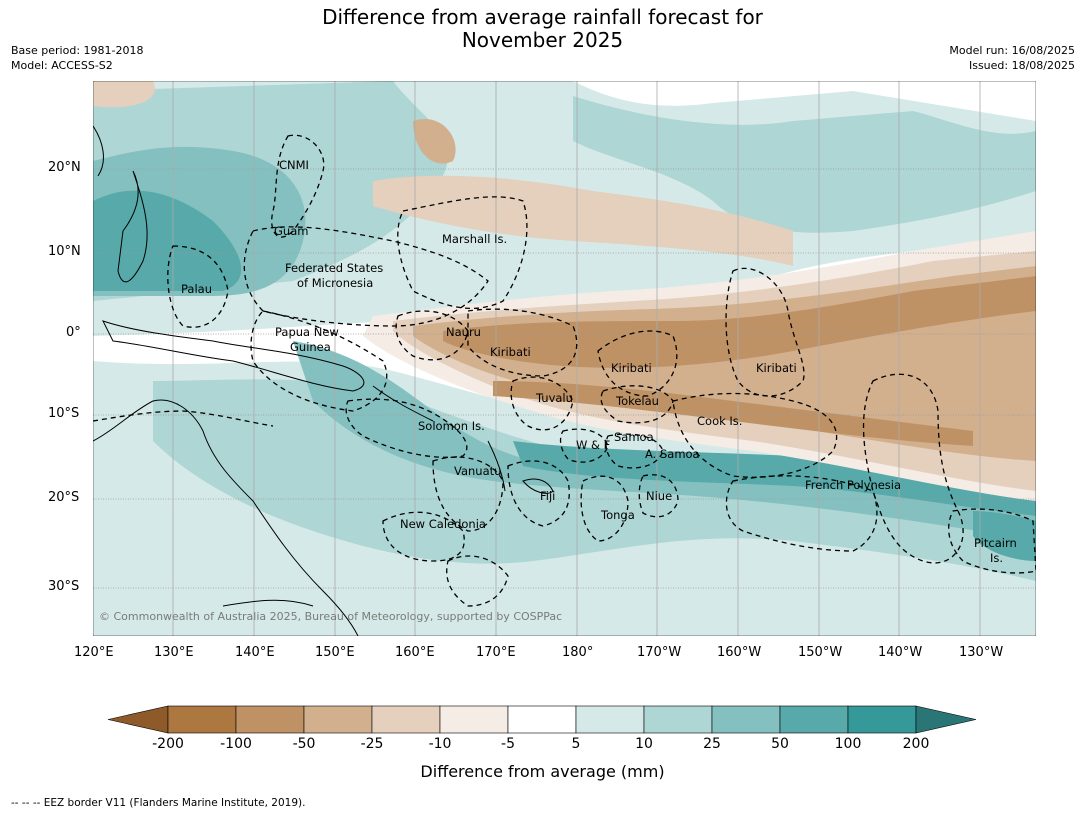  I want to click on lat-label-10n: 10°N, so click(64, 251).